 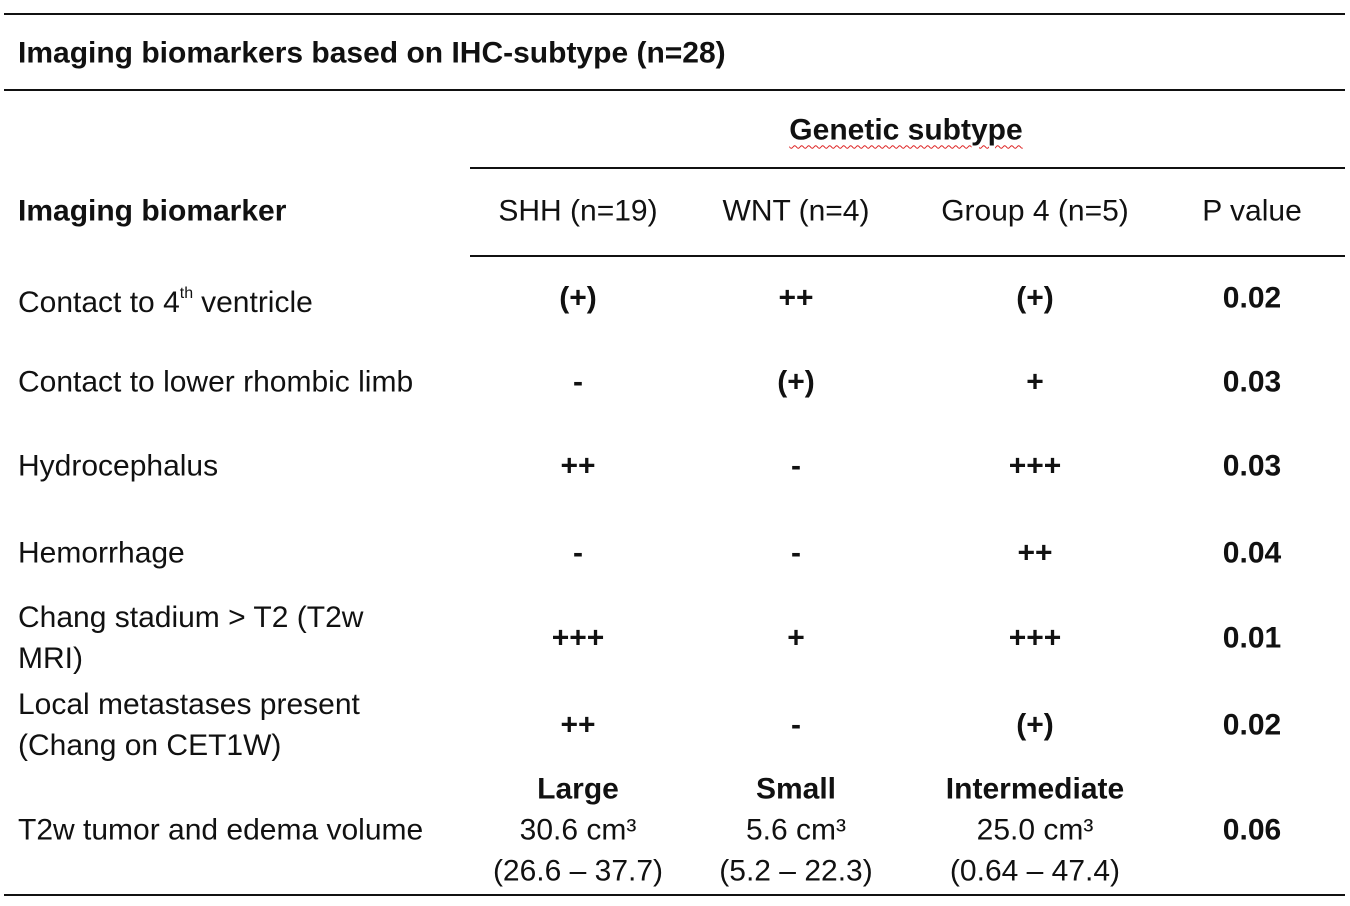 I want to click on row-label-line: T2w tumor and edema volume, so click(x=221, y=830).